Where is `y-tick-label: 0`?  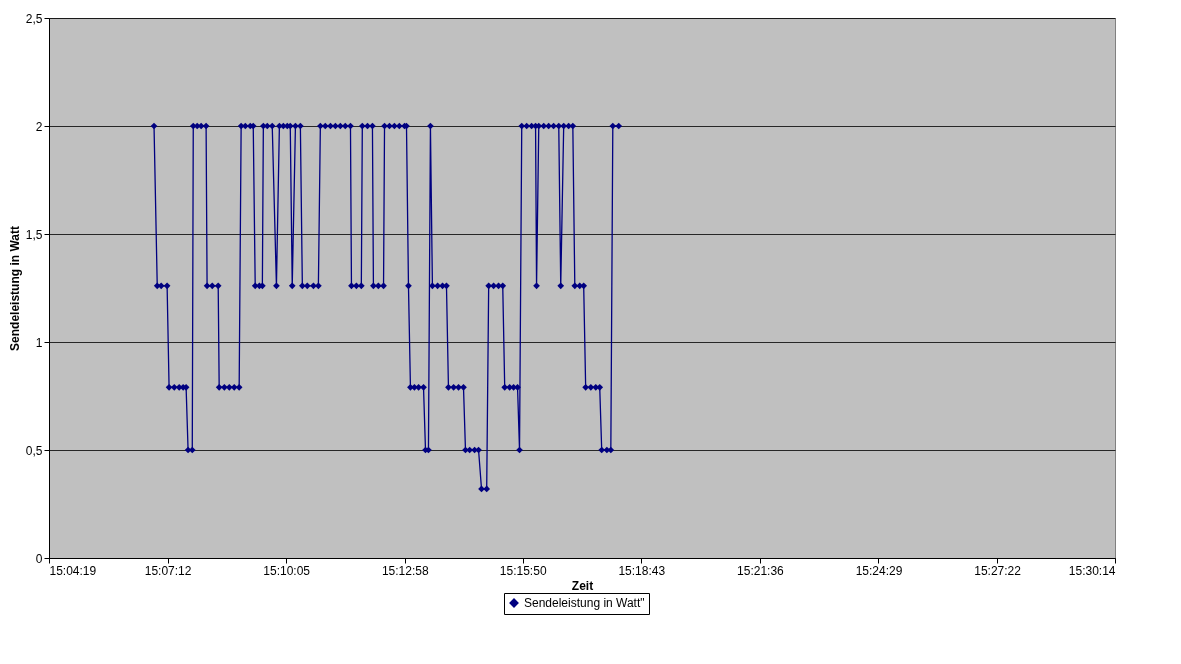
y-tick-label: 0 is located at coordinates (39, 558).